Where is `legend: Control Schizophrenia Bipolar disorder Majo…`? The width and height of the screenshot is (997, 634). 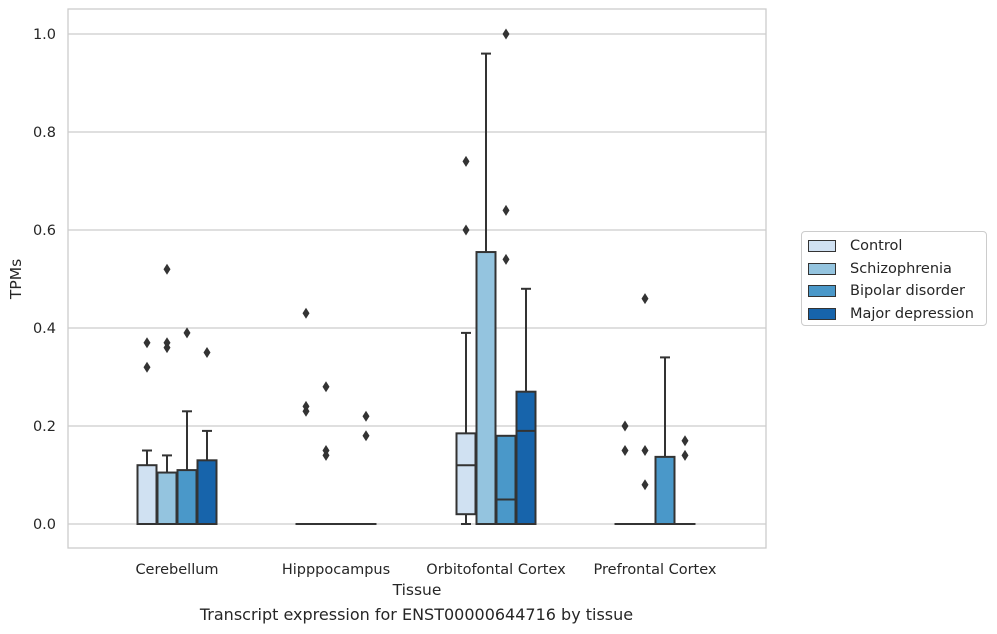 legend: Control Schizophrenia Bipolar disorder Majo… is located at coordinates (894, 278).